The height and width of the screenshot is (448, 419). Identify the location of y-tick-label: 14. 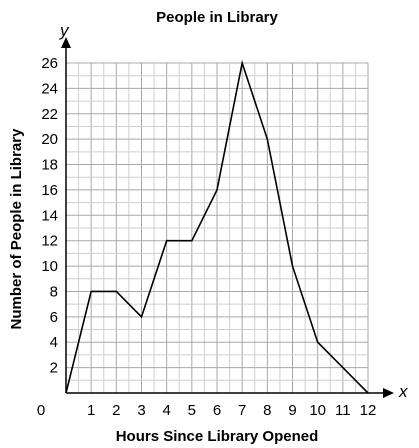
(49, 215).